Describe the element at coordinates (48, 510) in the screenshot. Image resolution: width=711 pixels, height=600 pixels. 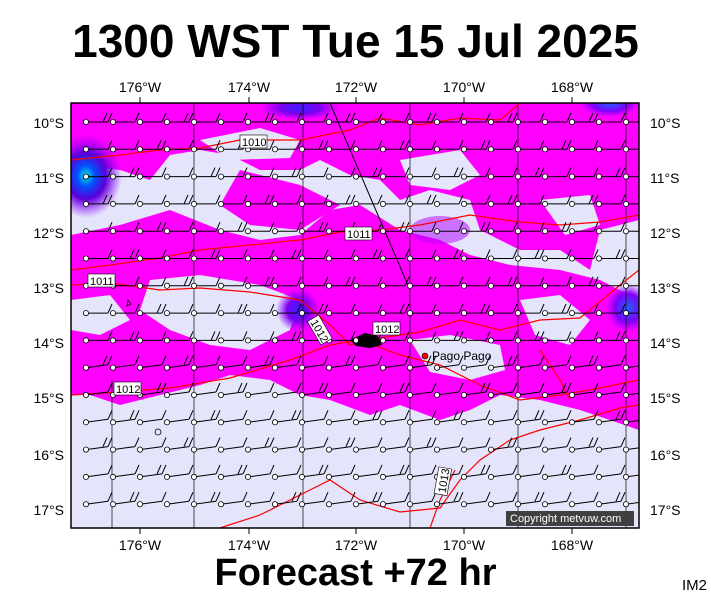
I see `lat-label: 17°S` at that location.